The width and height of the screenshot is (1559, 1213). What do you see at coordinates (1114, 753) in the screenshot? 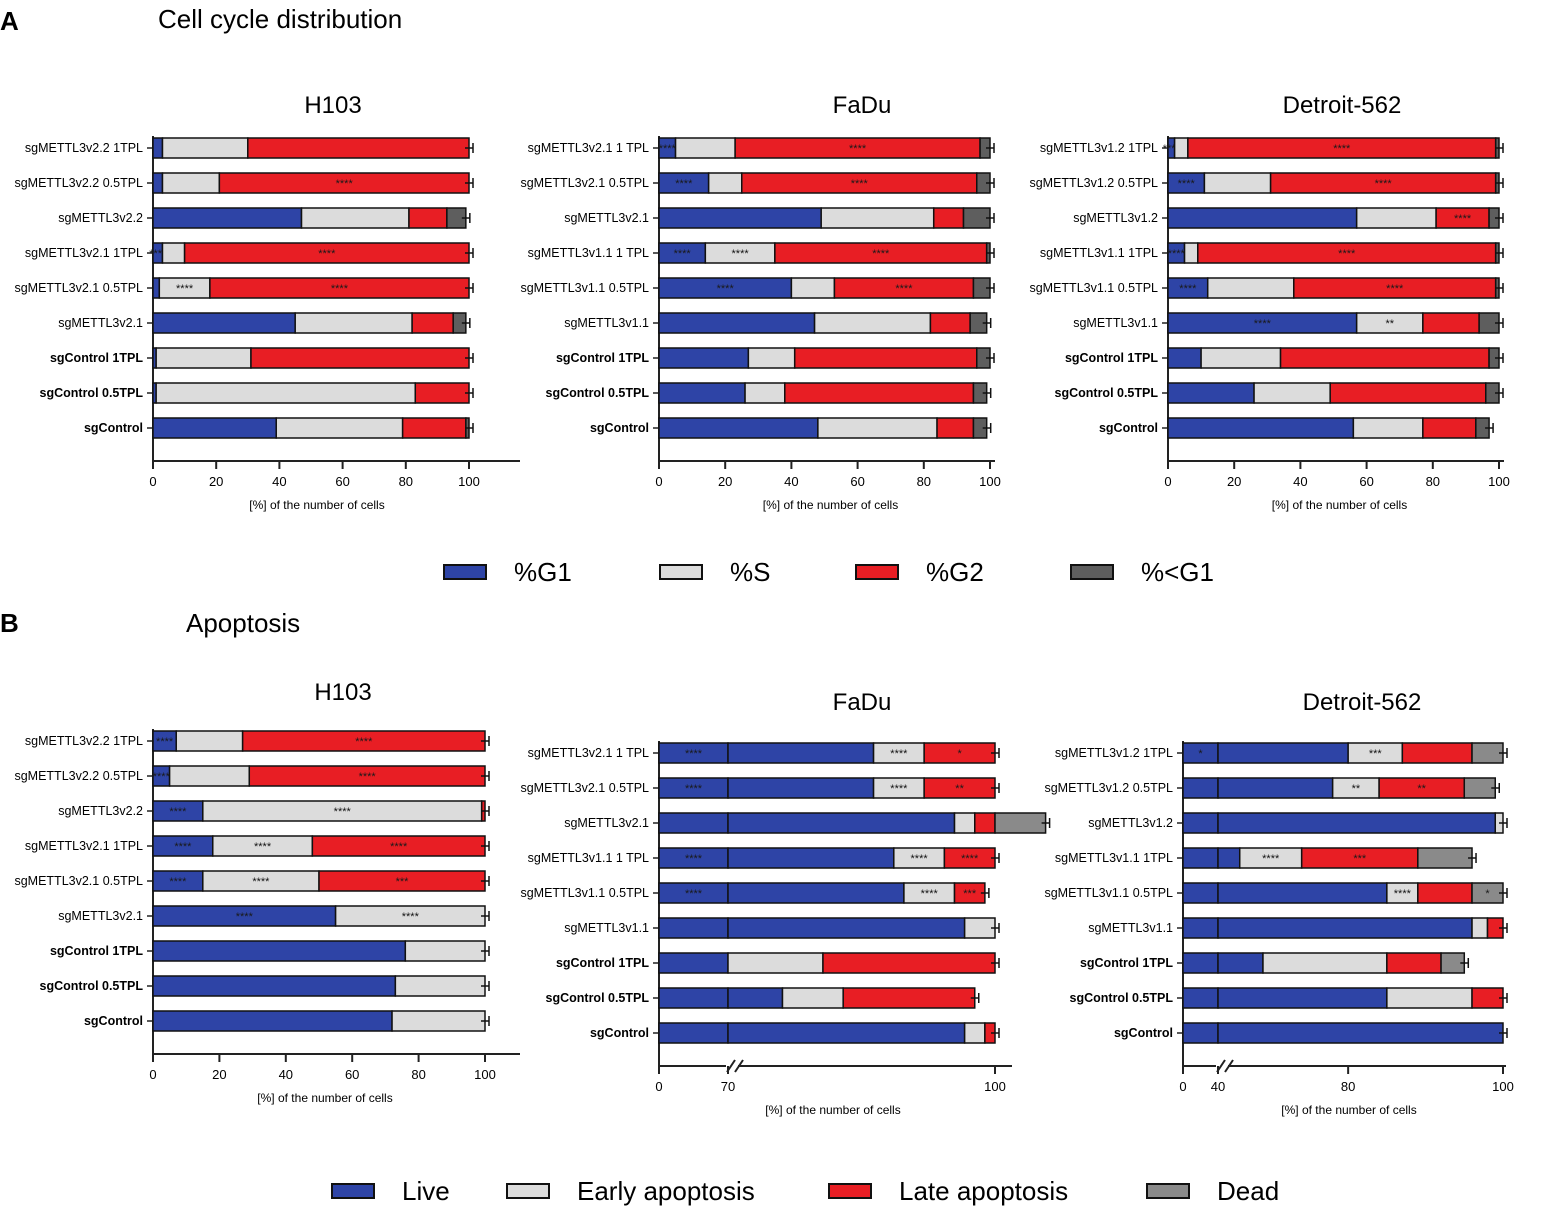
I see `row-label: sgMETTL3v1.2 1TPL` at bounding box center [1114, 753].